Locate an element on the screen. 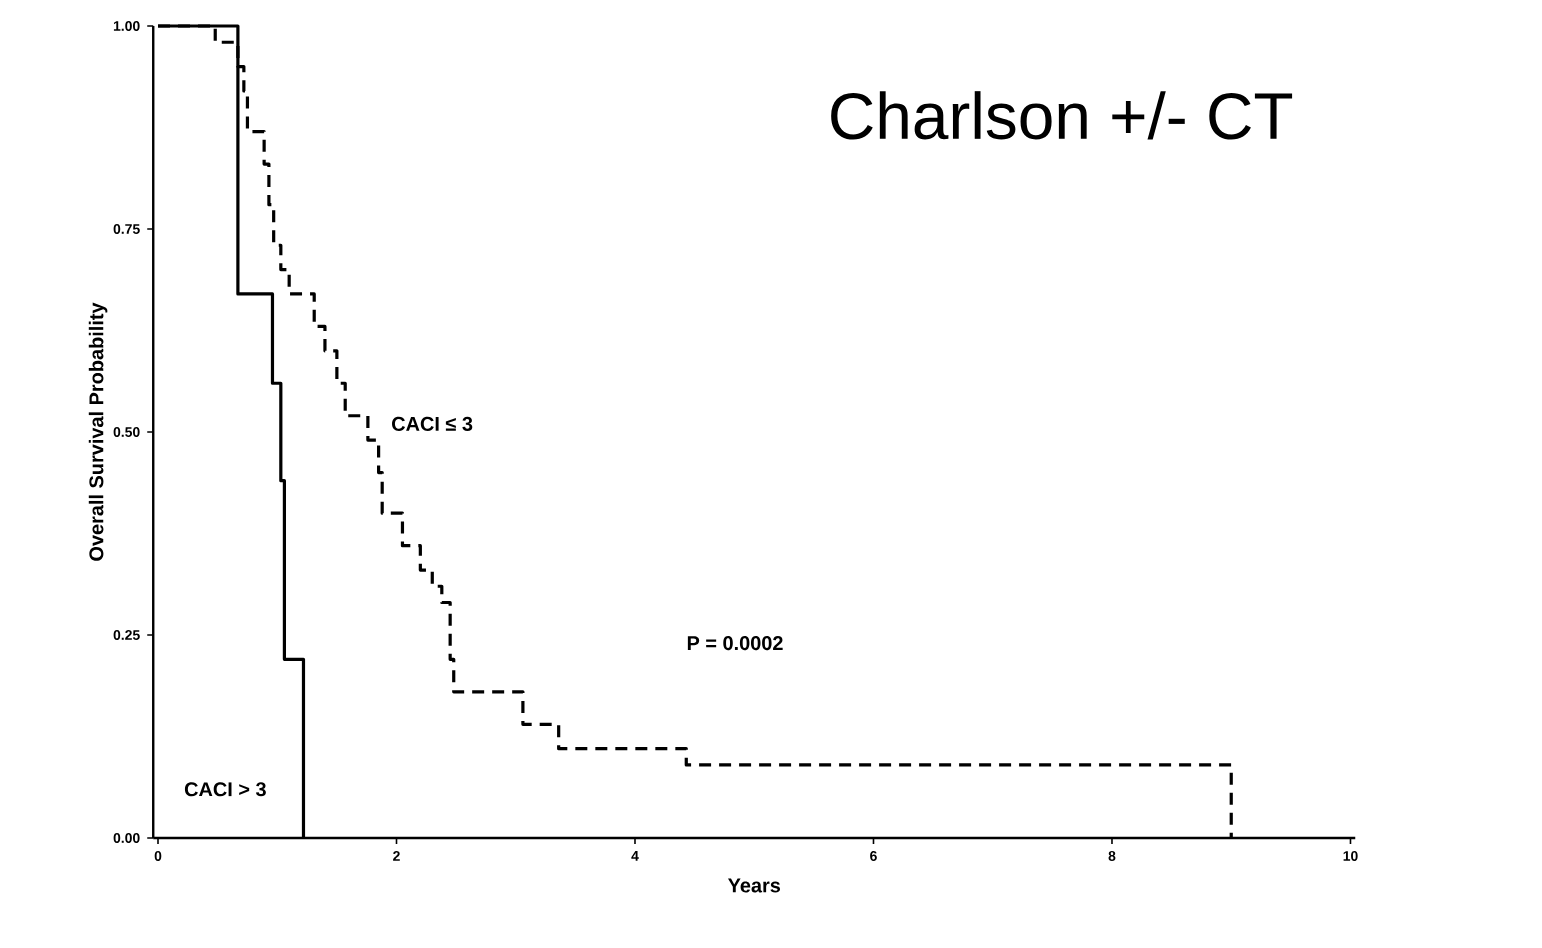 The height and width of the screenshot is (948, 1542). series-label: CACI ≤ 3 is located at coordinates (432, 423).